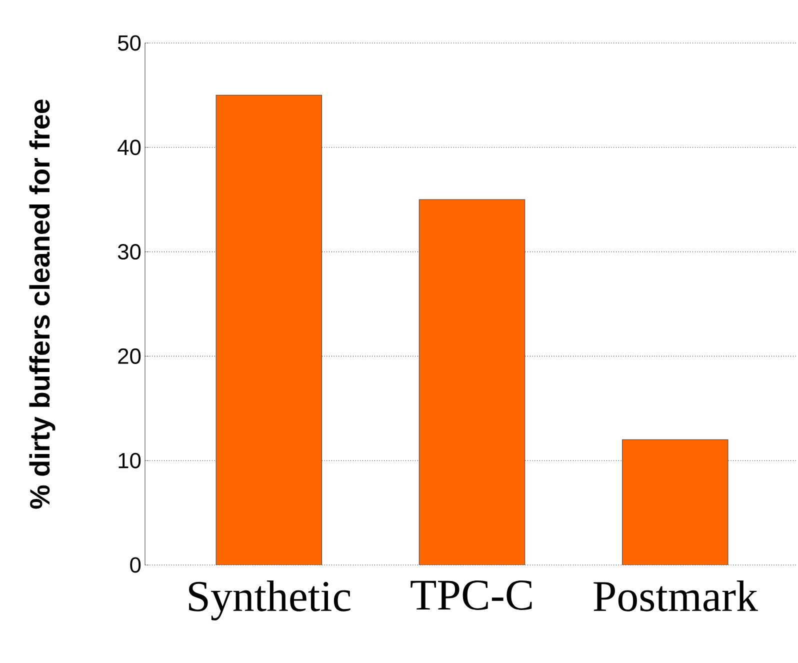 The height and width of the screenshot is (663, 798). Describe the element at coordinates (129, 43) in the screenshot. I see `y-tick-label: 50` at that location.